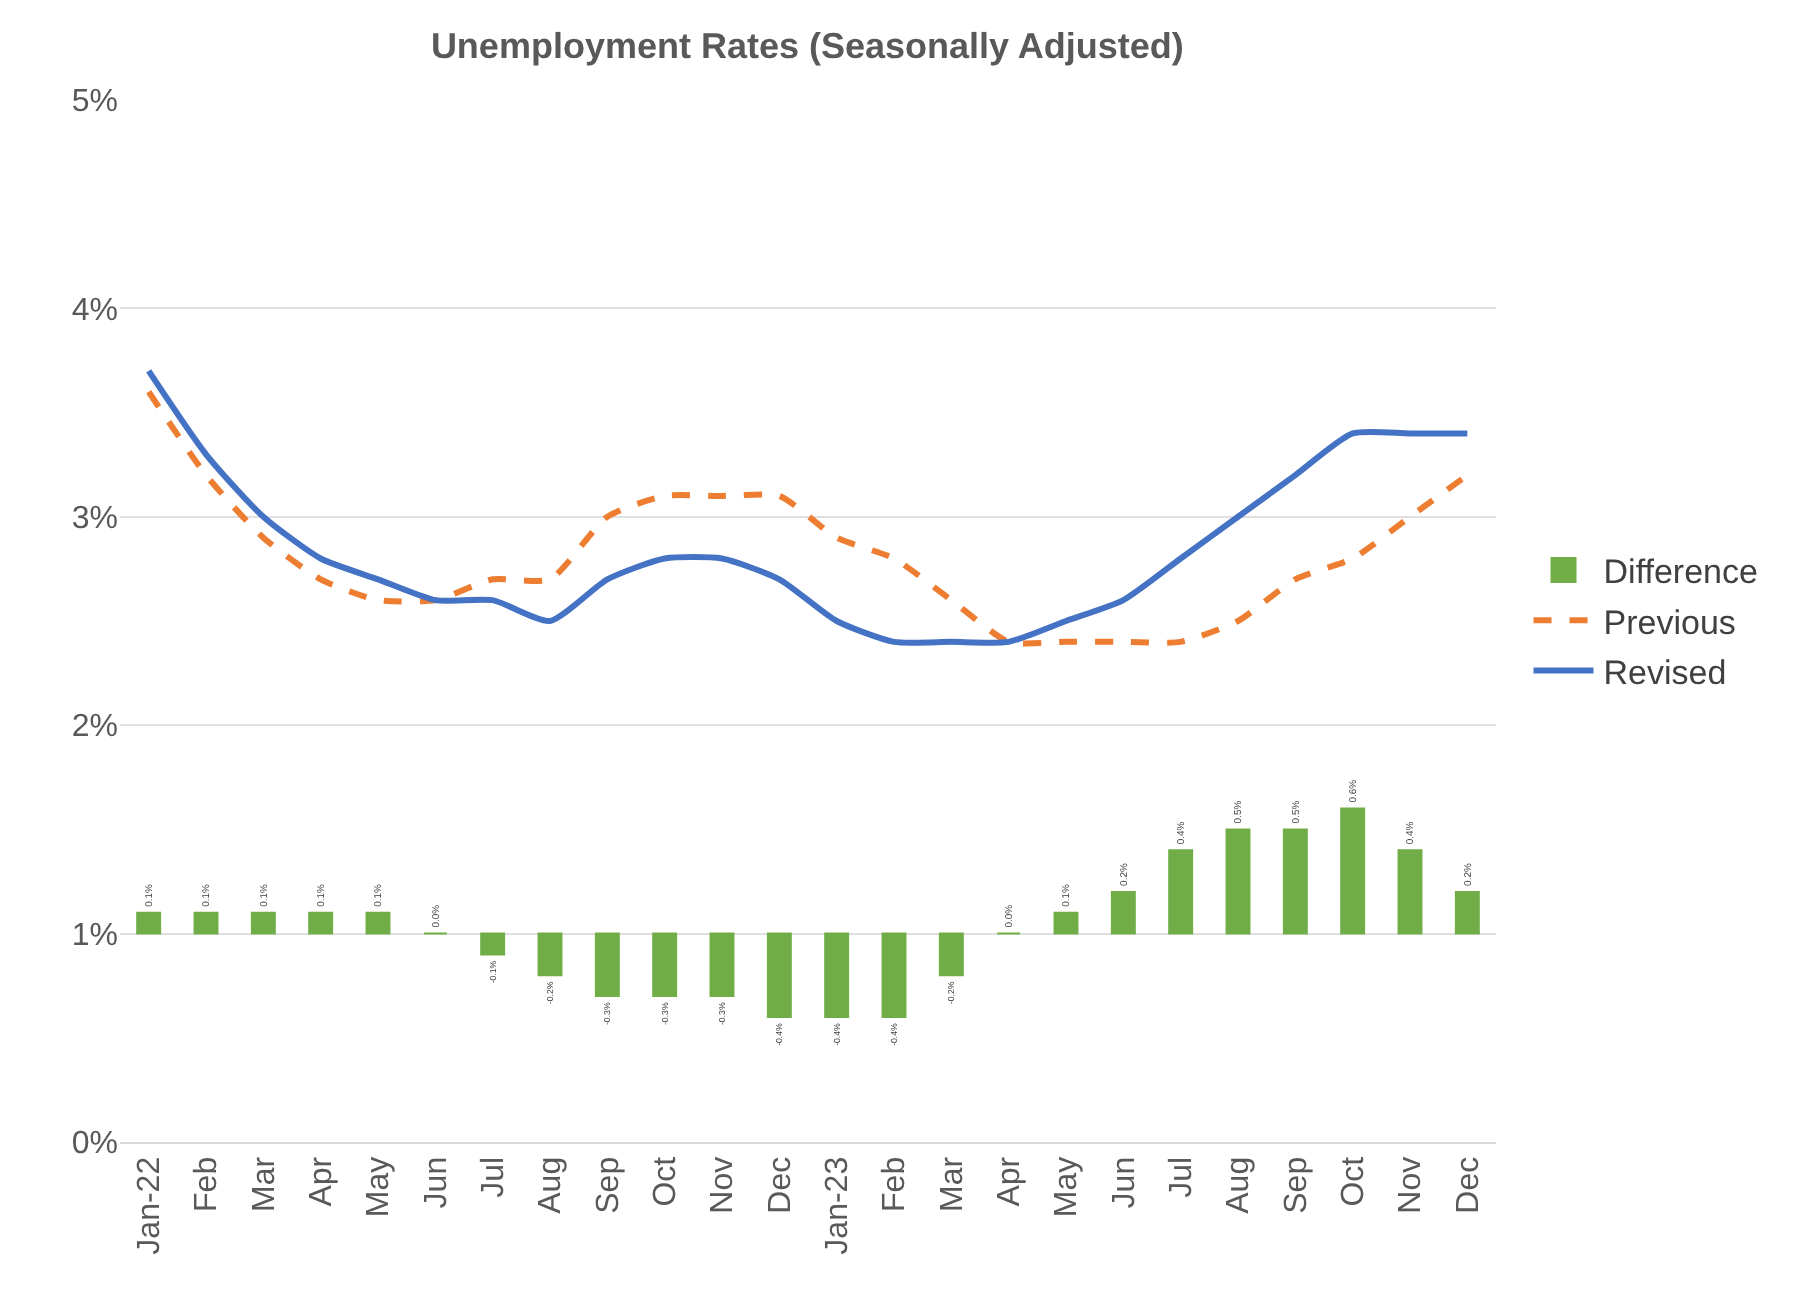 The height and width of the screenshot is (1312, 1794). What do you see at coordinates (1669, 622) in the screenshot?
I see `legend-label: Previous` at bounding box center [1669, 622].